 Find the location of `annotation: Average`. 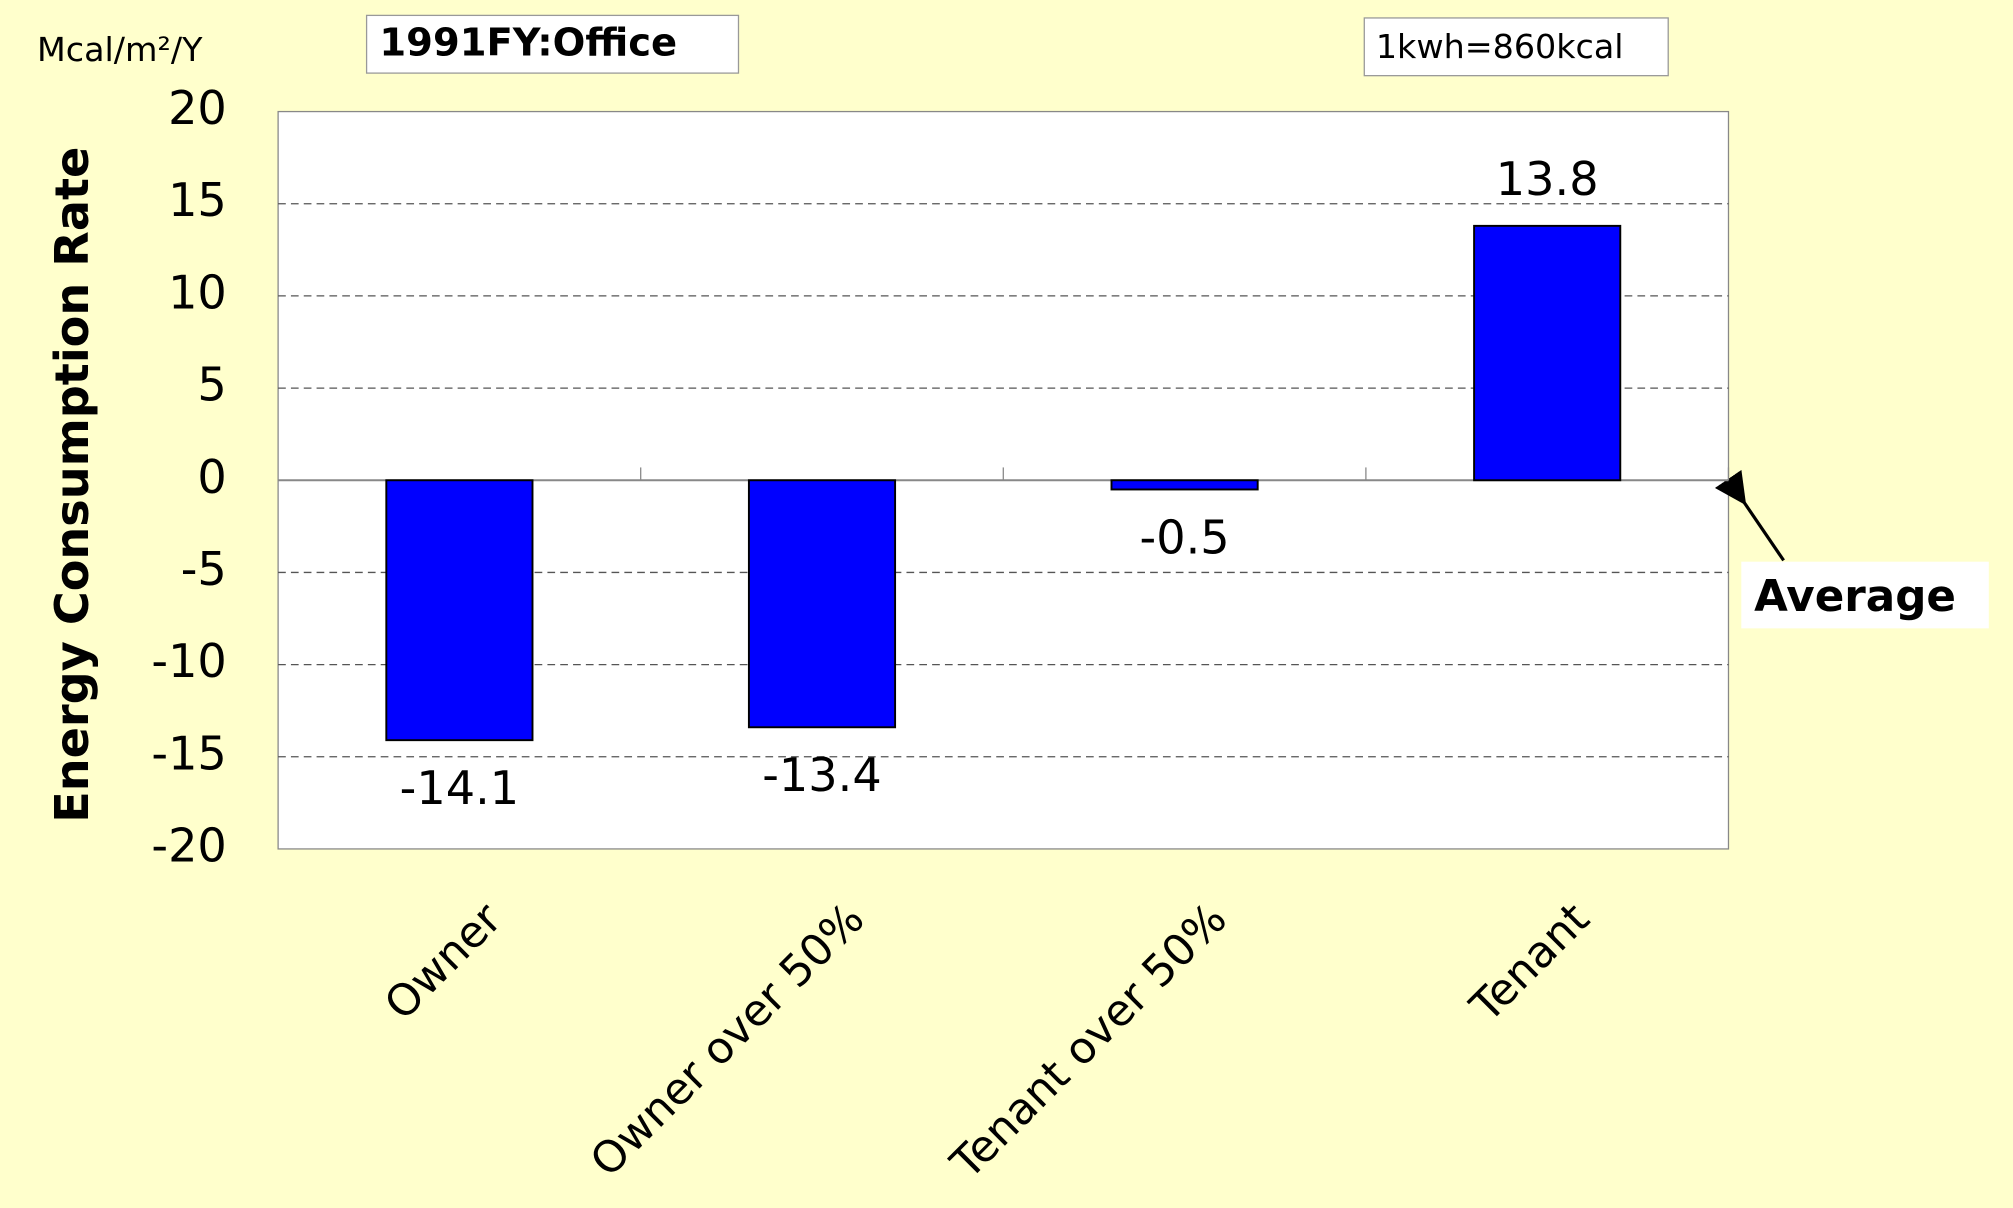

annotation: Average is located at coordinates (1855, 597).